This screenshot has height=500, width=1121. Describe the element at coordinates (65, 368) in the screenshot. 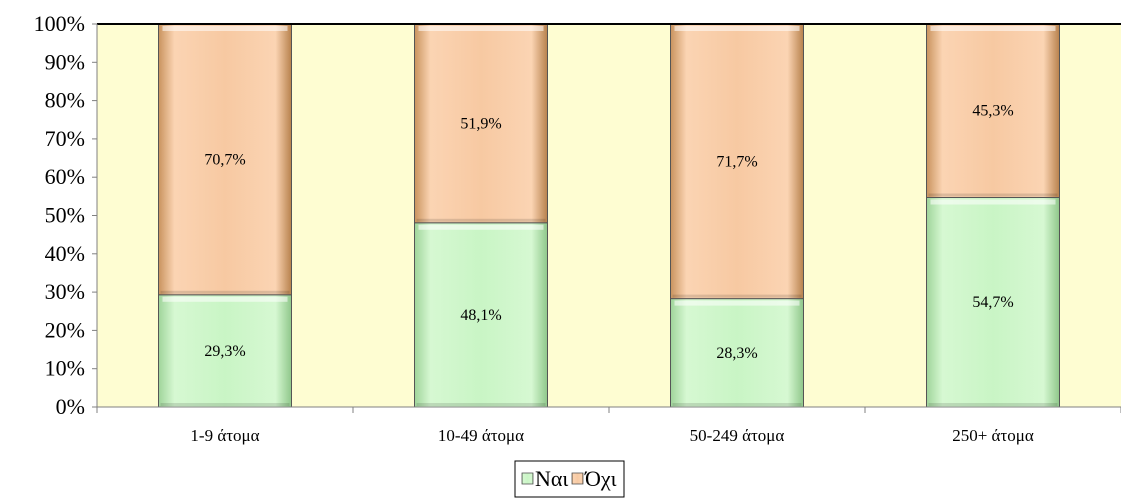

I see `y-tick-label: 10%` at that location.